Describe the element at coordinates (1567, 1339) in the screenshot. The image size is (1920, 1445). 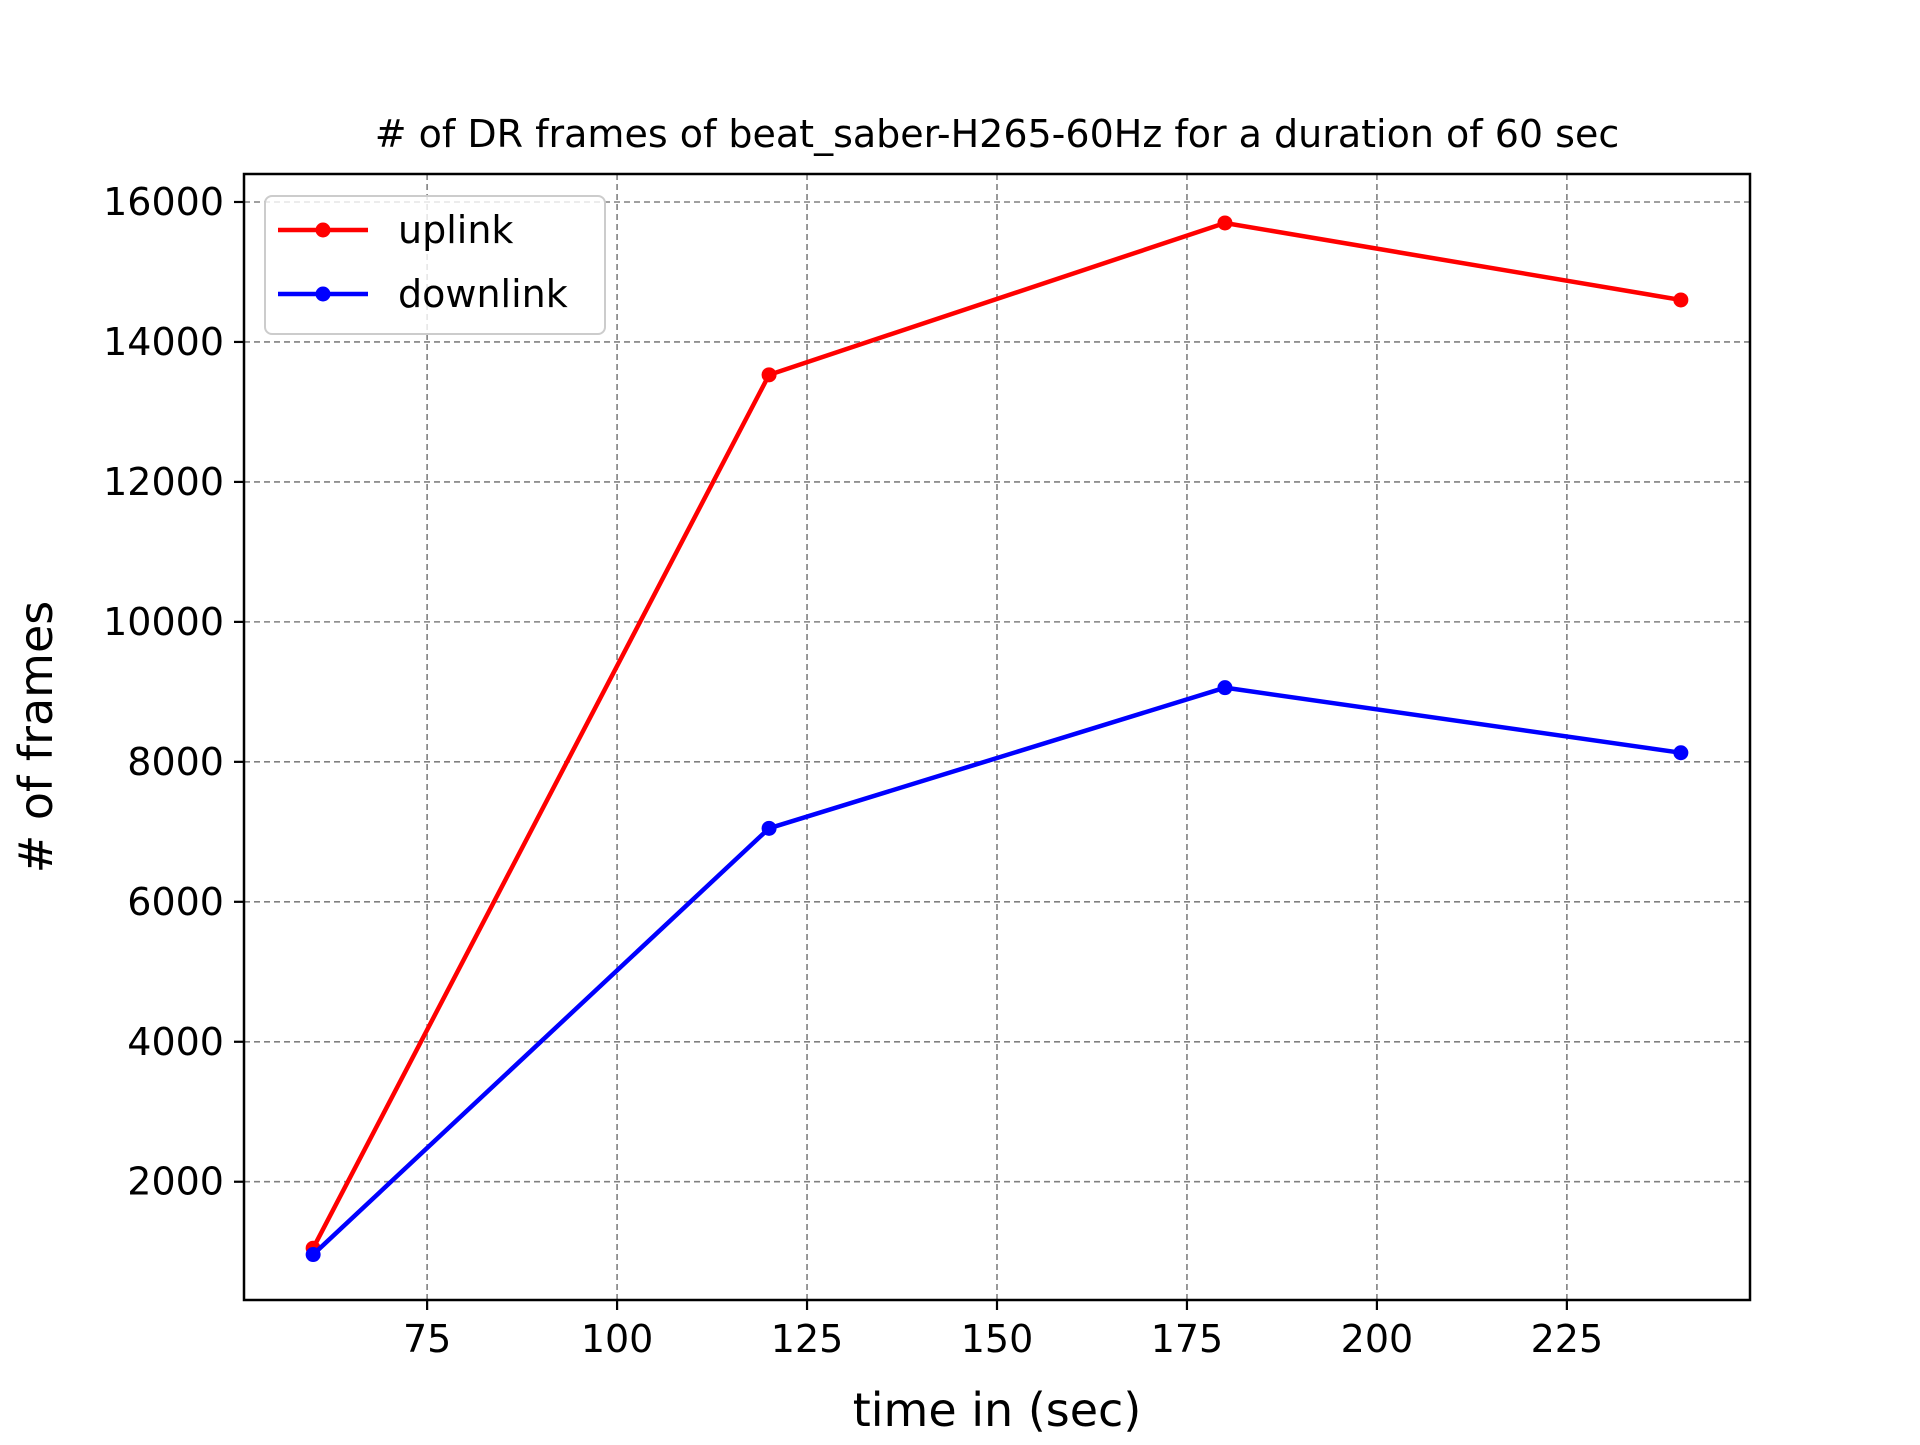
I see `x-tick-label: 225` at that location.